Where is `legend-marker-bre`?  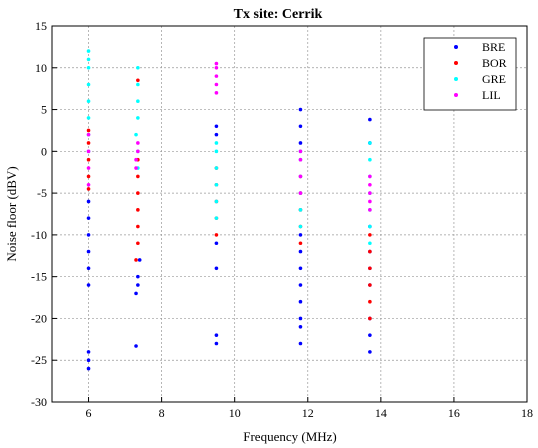
legend-marker-bre is located at coordinates (456, 47).